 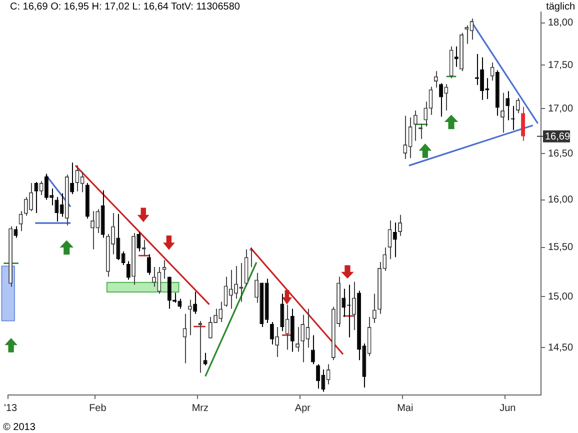 I want to click on x-tick-label: Mrz, so click(x=200, y=408).